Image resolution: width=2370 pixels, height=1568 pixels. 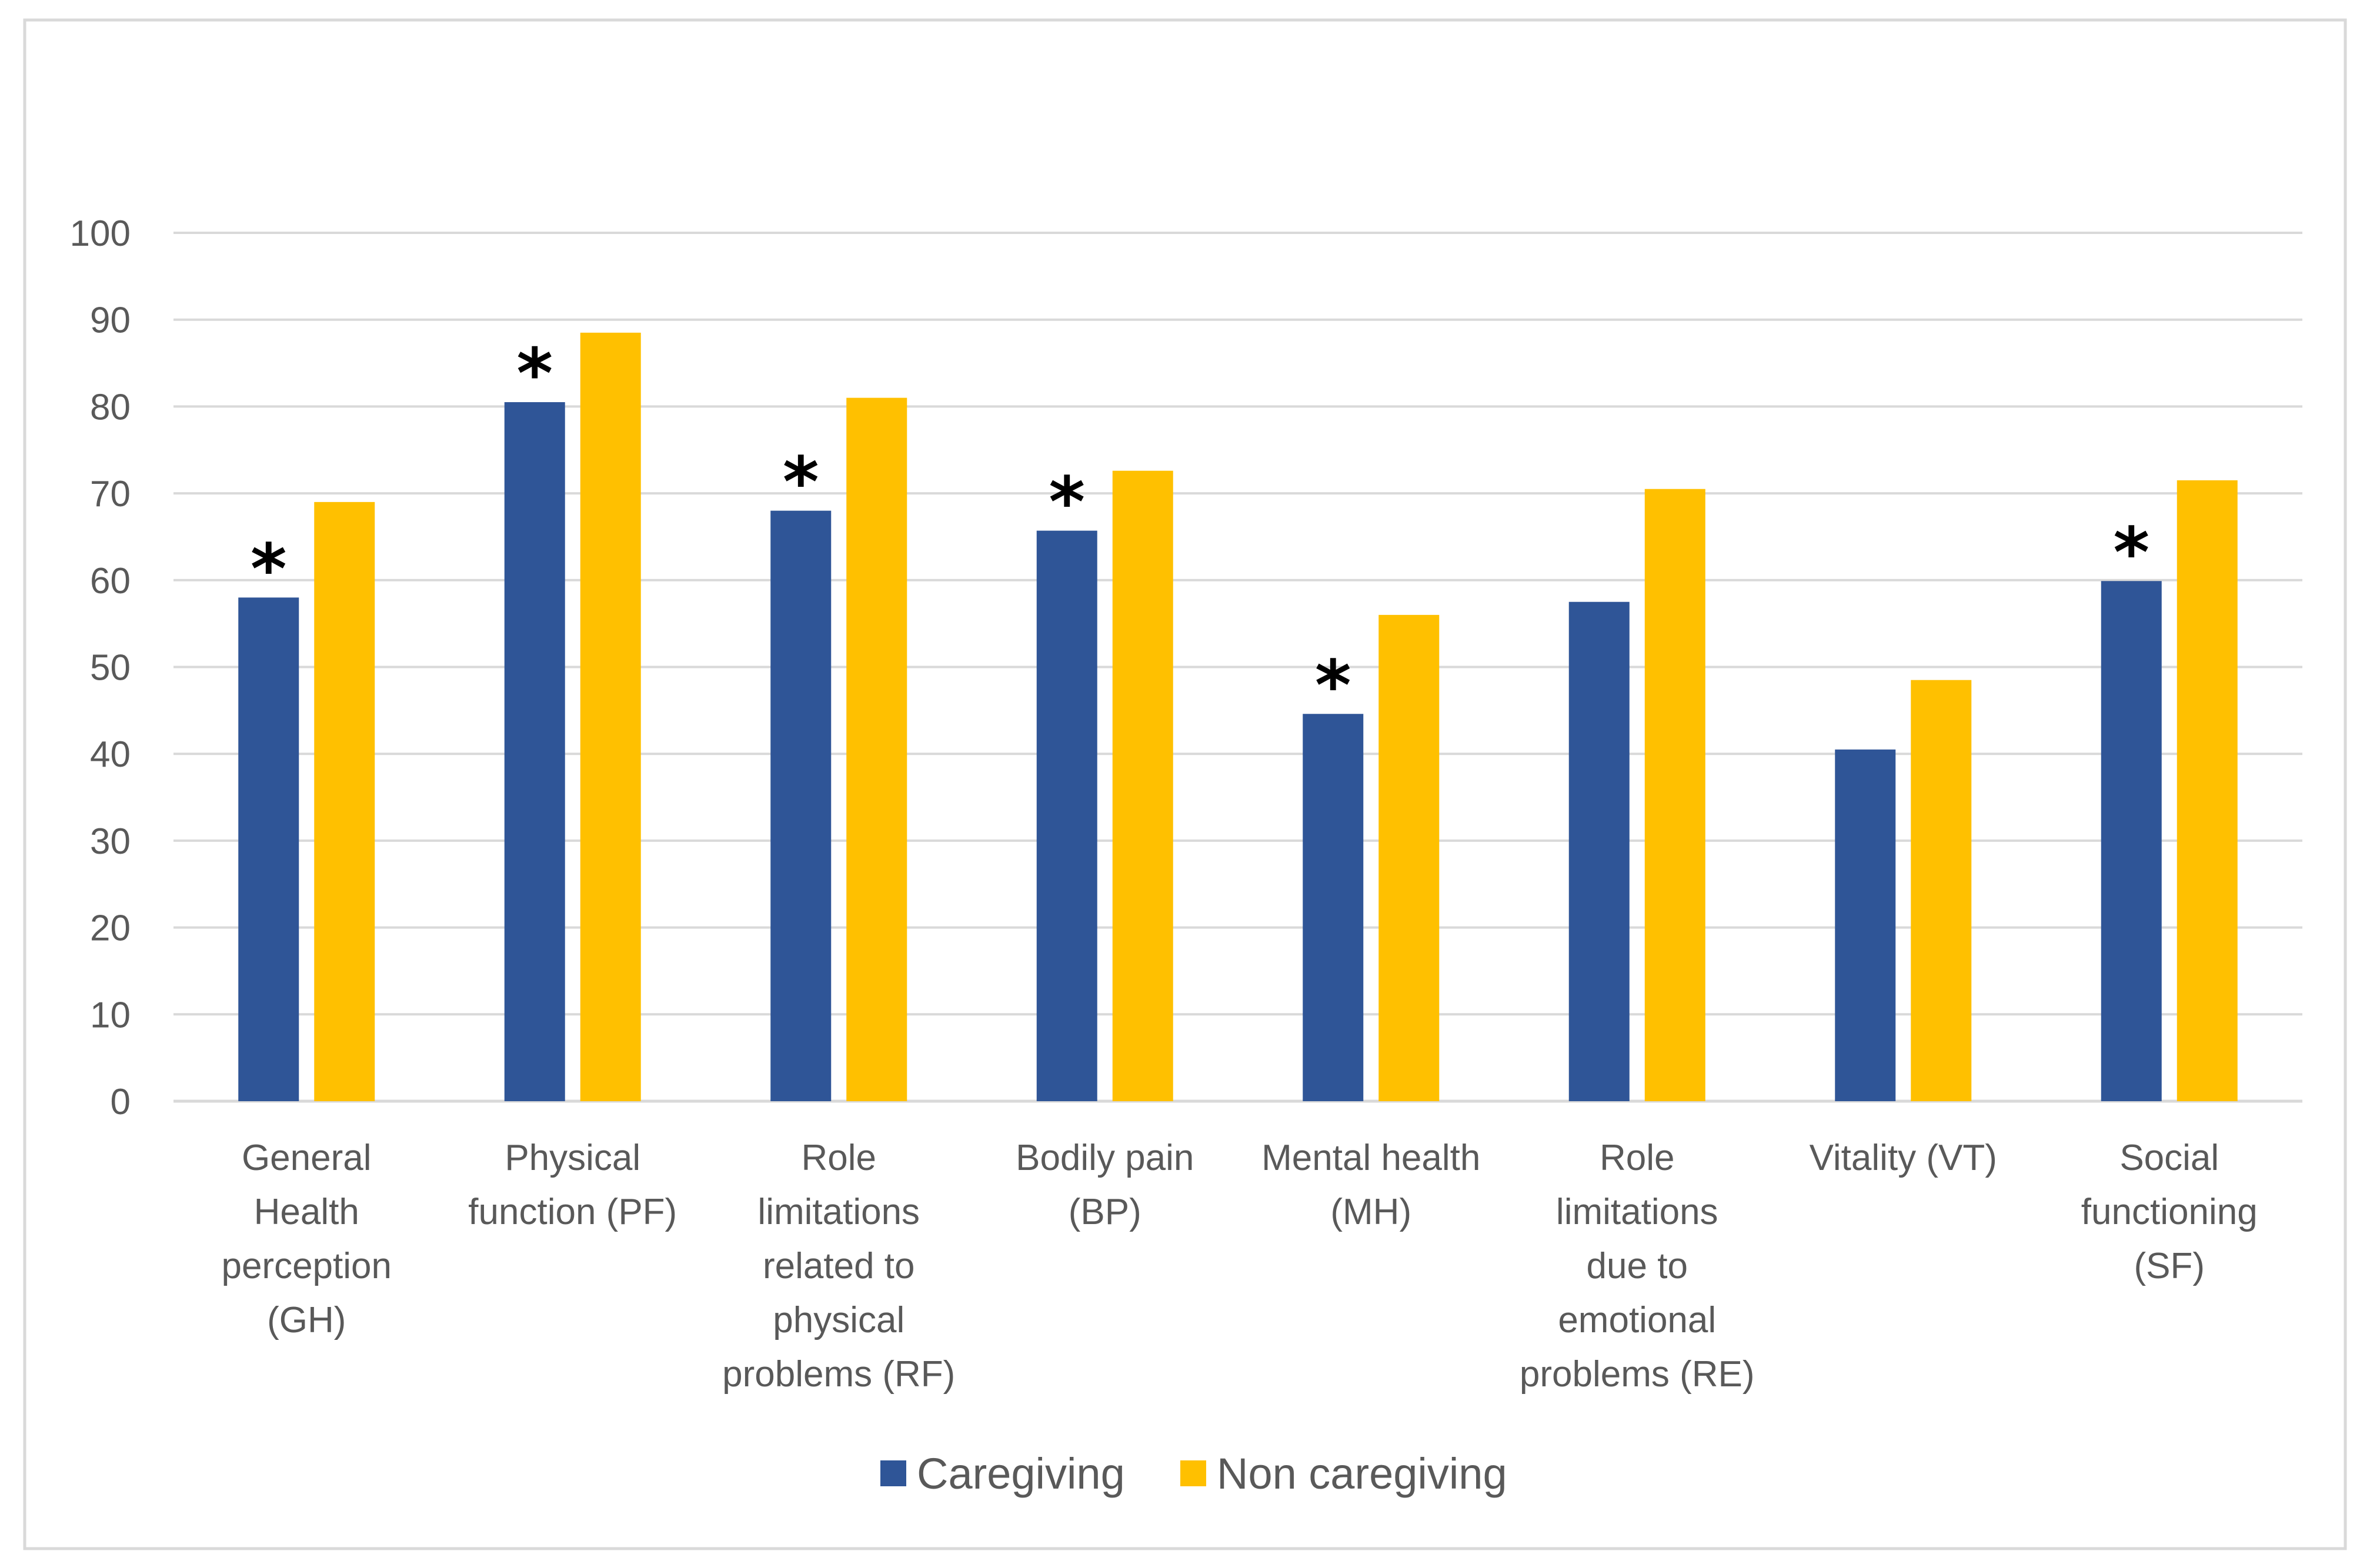 I want to click on x-category-label-line: due to, so click(x=1637, y=1266).